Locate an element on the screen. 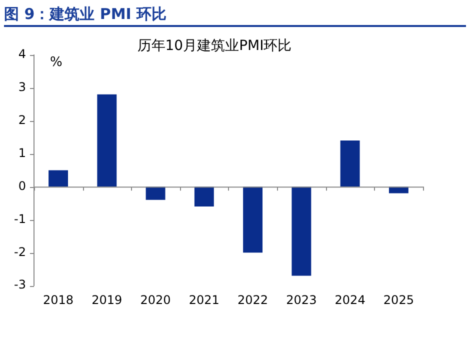  x-tick-label: 2019 is located at coordinates (107, 299).